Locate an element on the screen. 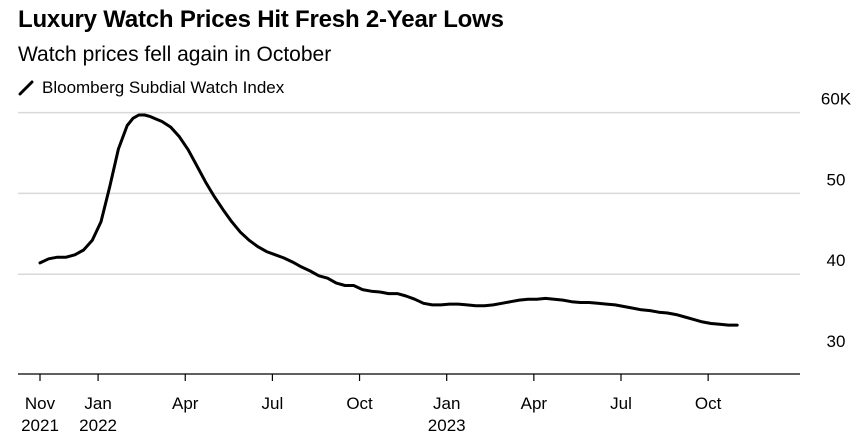 The height and width of the screenshot is (443, 861). x-tick-year-5: 2023 is located at coordinates (447, 425).